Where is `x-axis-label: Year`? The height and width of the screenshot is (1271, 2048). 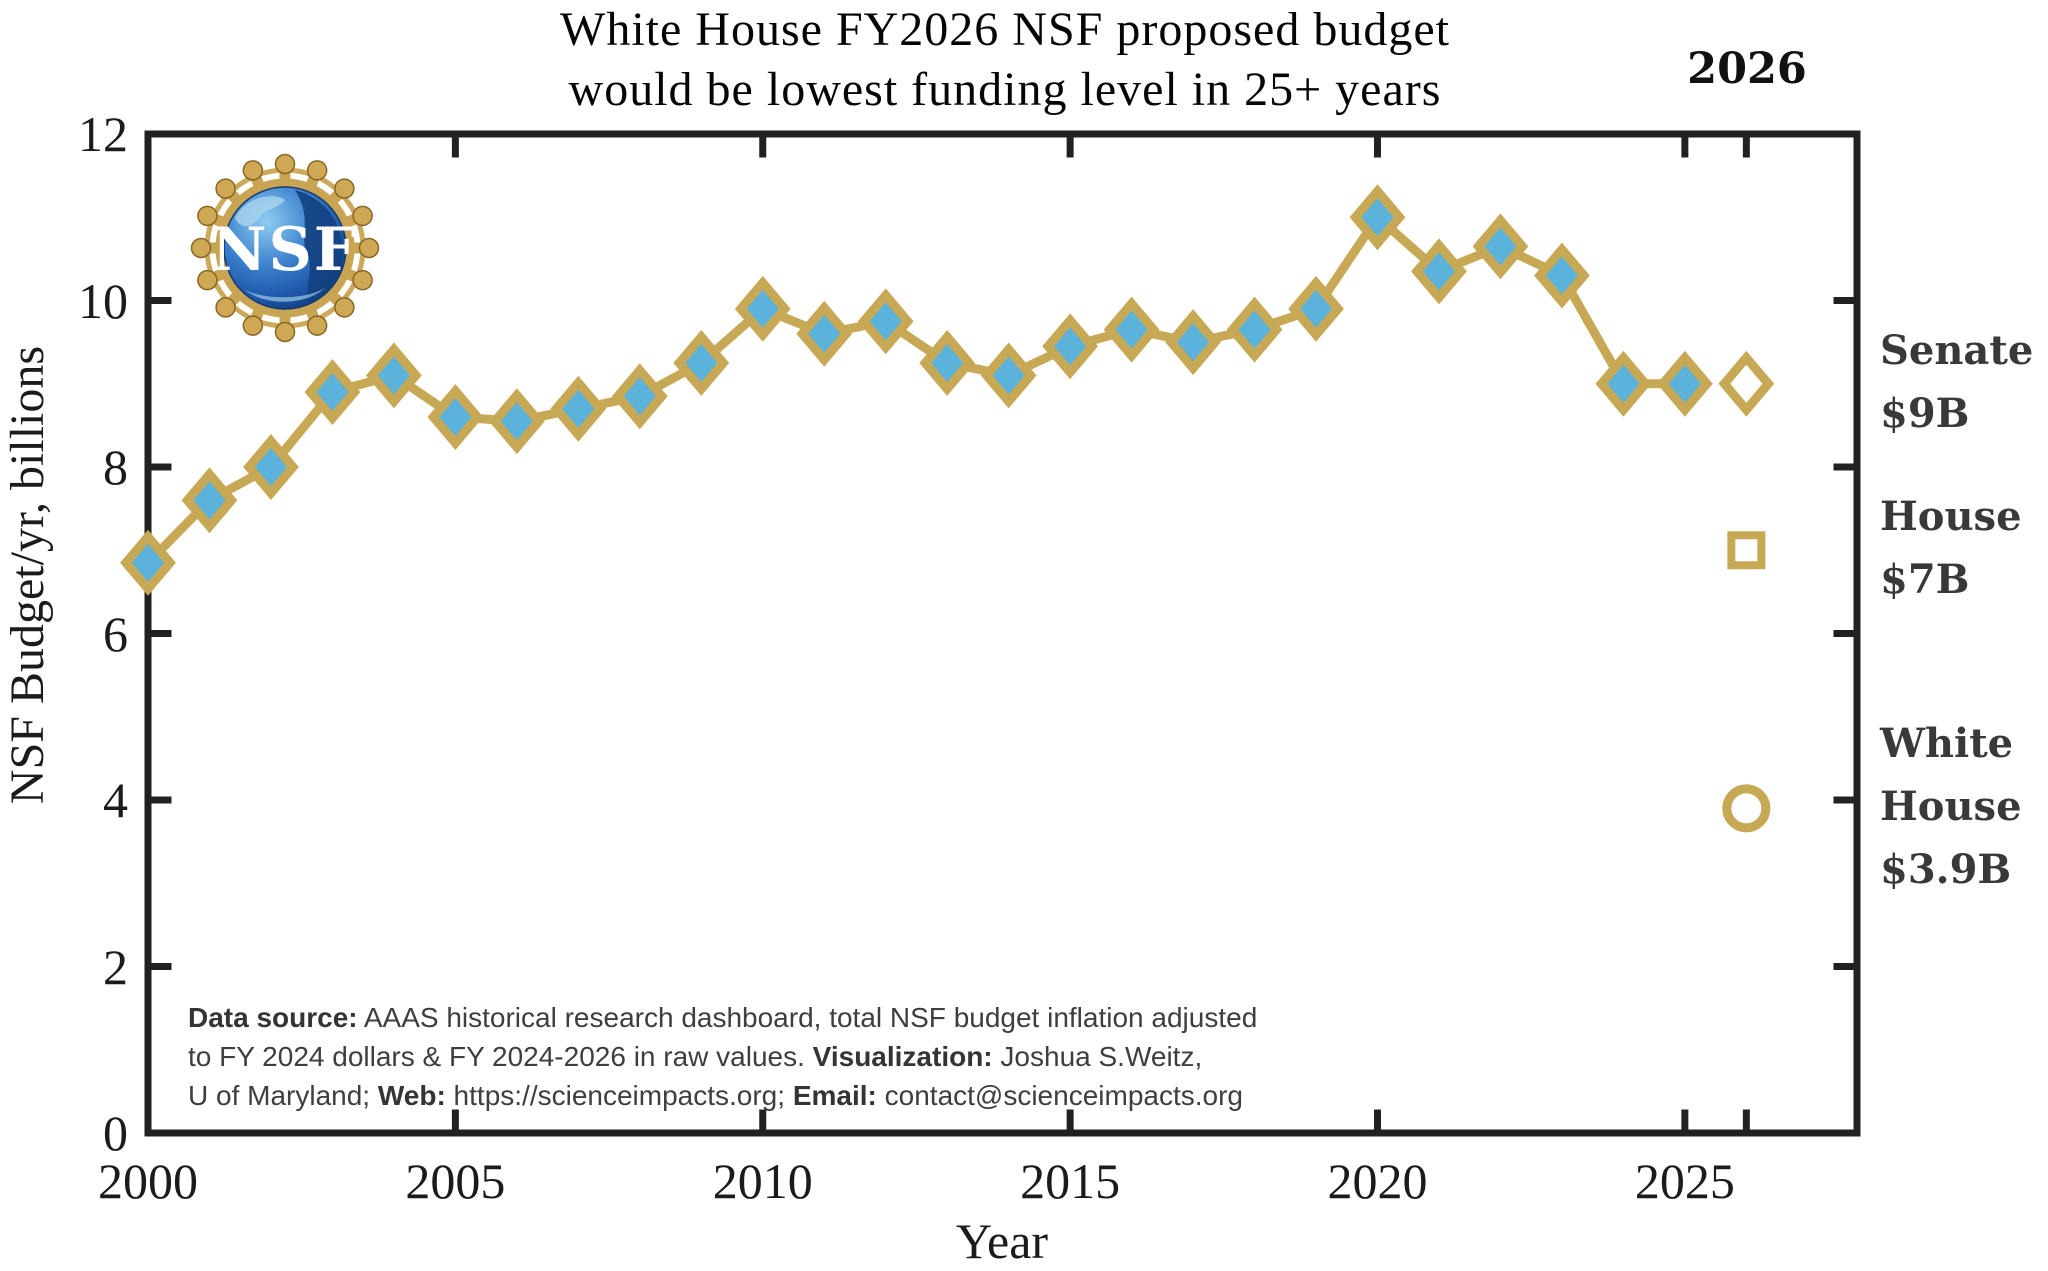 x-axis-label: Year is located at coordinates (1002, 1241).